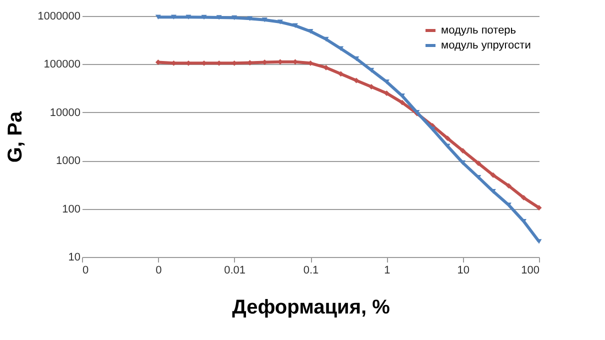 This screenshot has height=340, width=605. I want to click on x-tick-label: 1, so click(387, 270).